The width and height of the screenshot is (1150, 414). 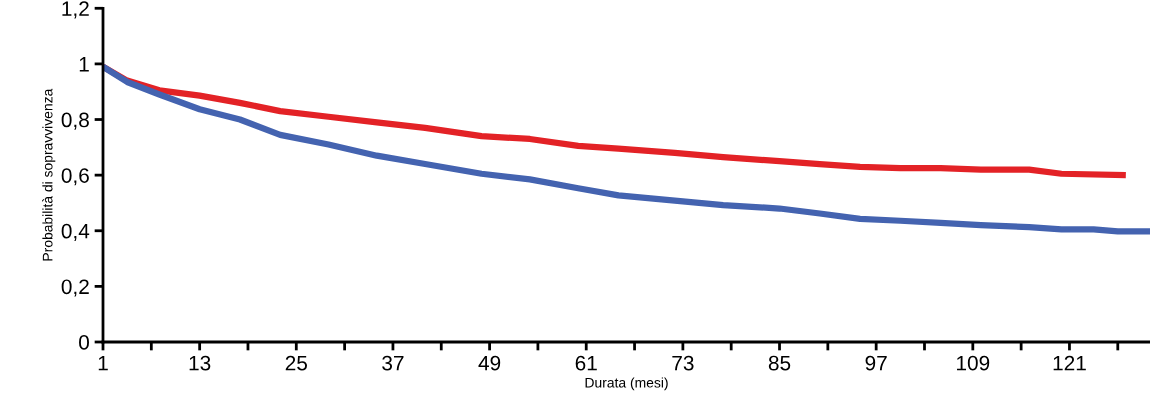 What do you see at coordinates (779, 363) in the screenshot?
I see `x-tick-label: 85` at bounding box center [779, 363].